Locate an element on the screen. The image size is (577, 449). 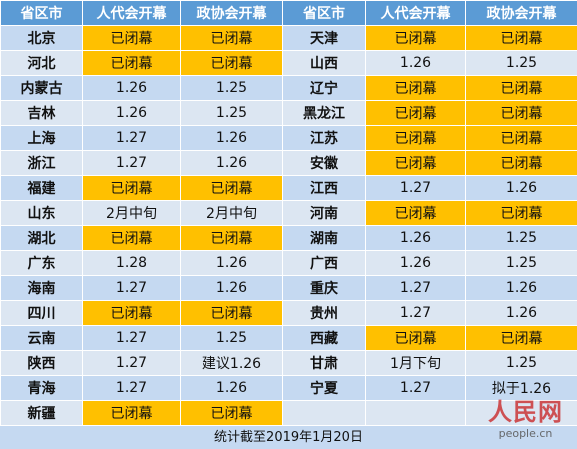
table-row: 陕西 1.27 建议1.26 甘肃 1月下旬 1.25 is located at coordinates (288, 363).